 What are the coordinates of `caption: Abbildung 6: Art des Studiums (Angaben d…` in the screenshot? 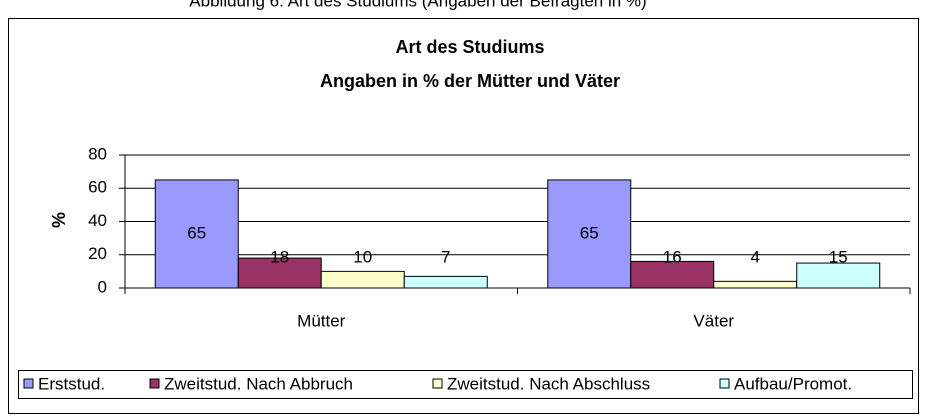 It's located at (417, 5).